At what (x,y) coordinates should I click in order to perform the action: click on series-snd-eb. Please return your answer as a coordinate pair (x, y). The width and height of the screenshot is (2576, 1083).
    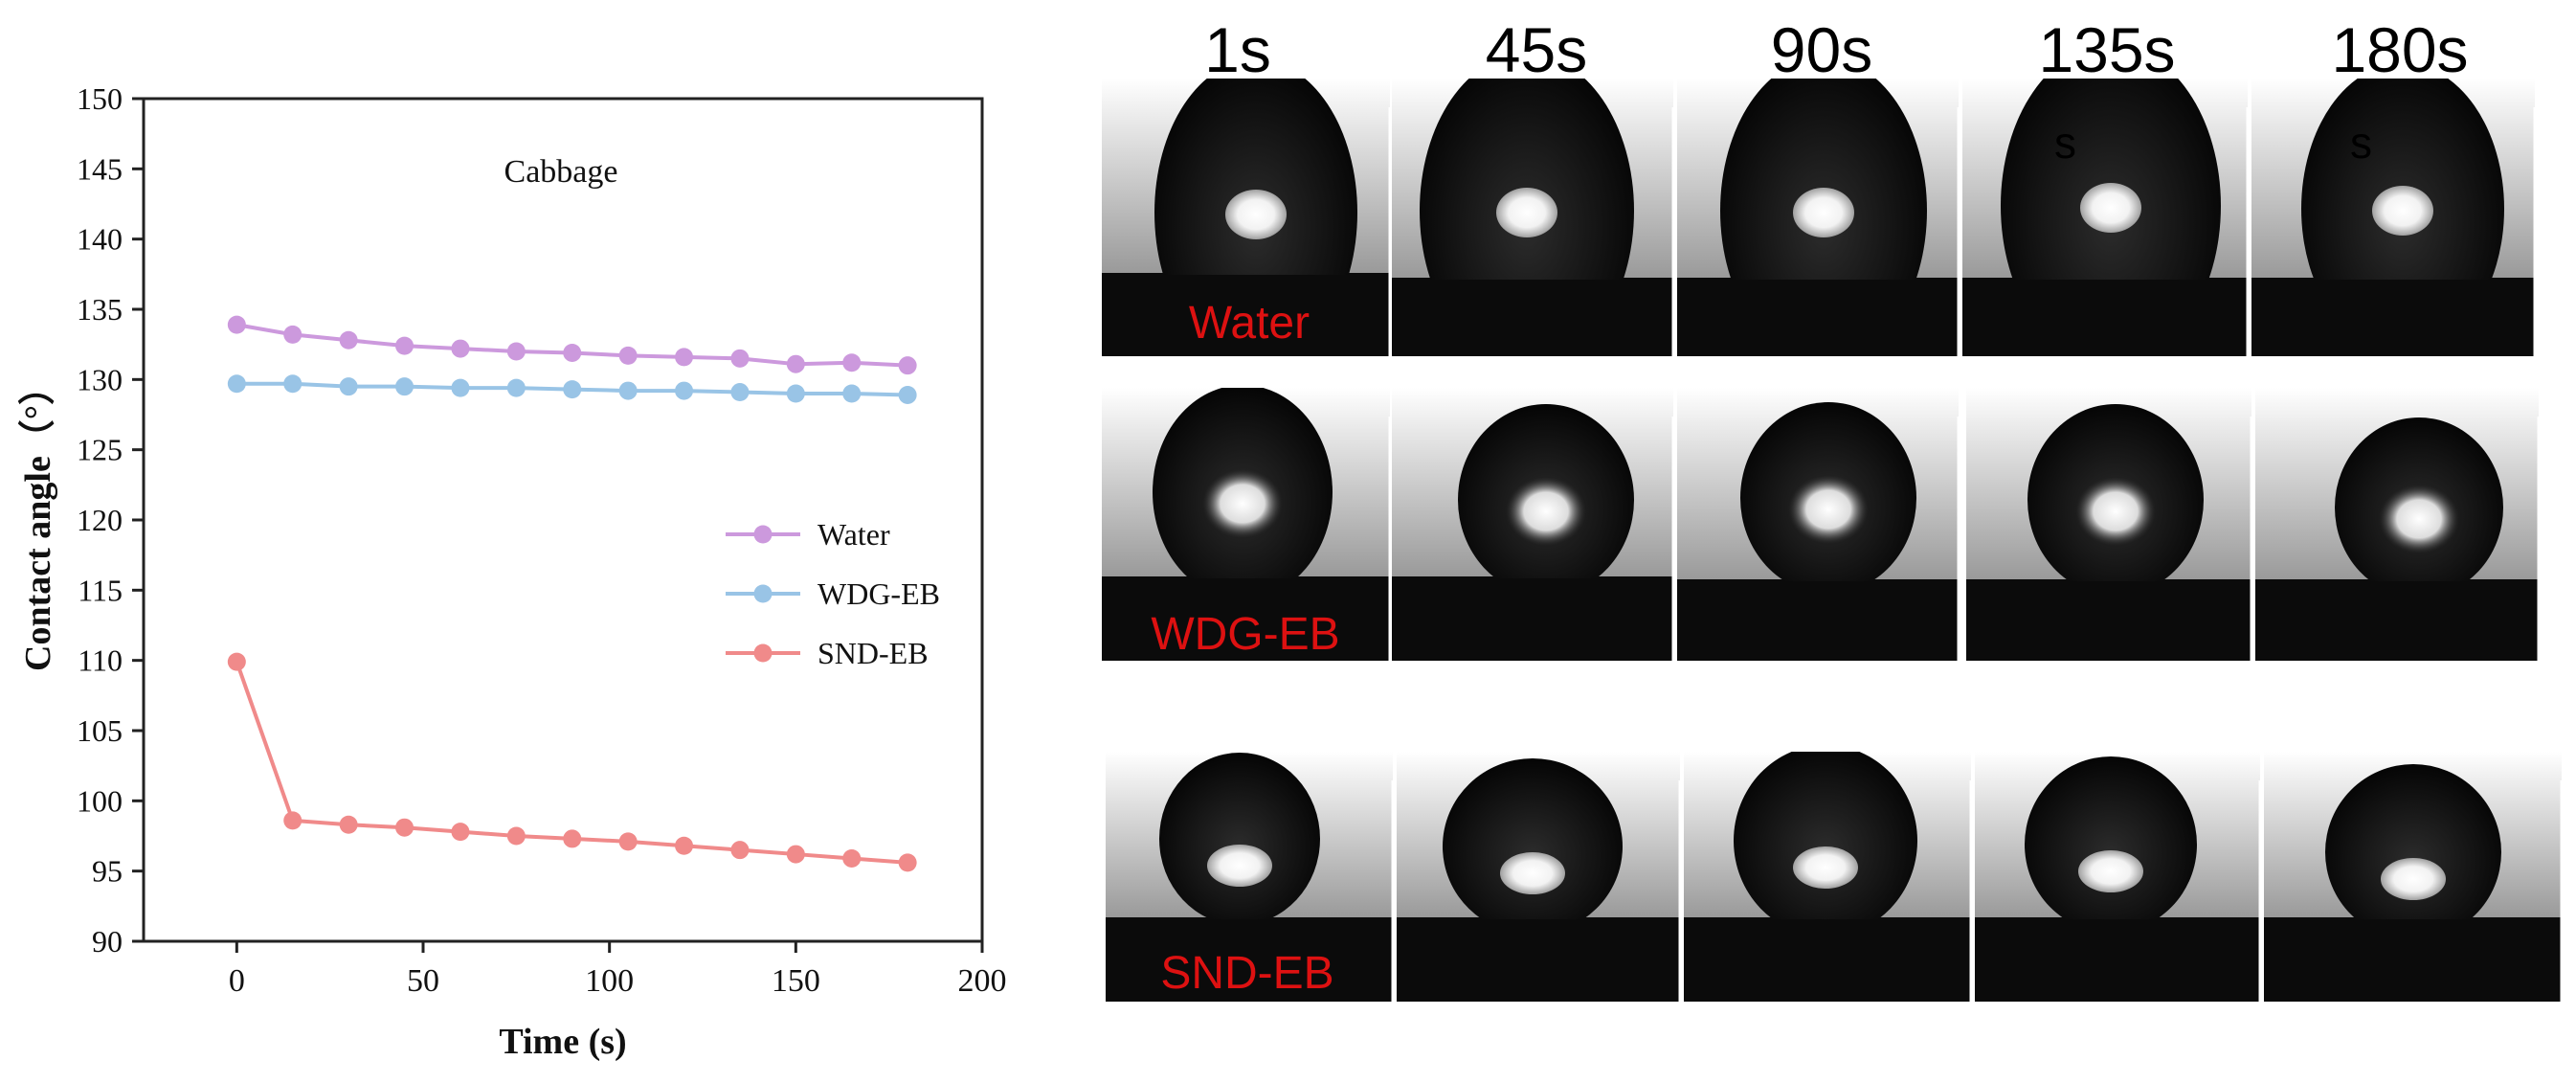
    Looking at the image, I should click on (572, 762).